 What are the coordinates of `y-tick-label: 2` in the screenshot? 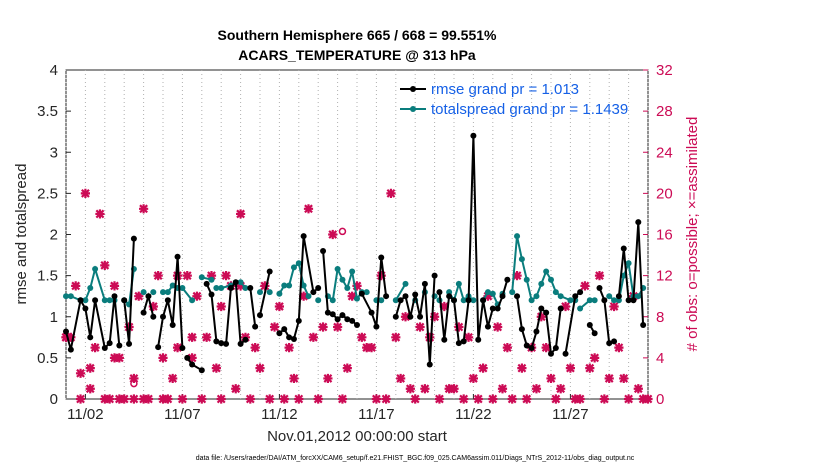 It's located at (54, 235).